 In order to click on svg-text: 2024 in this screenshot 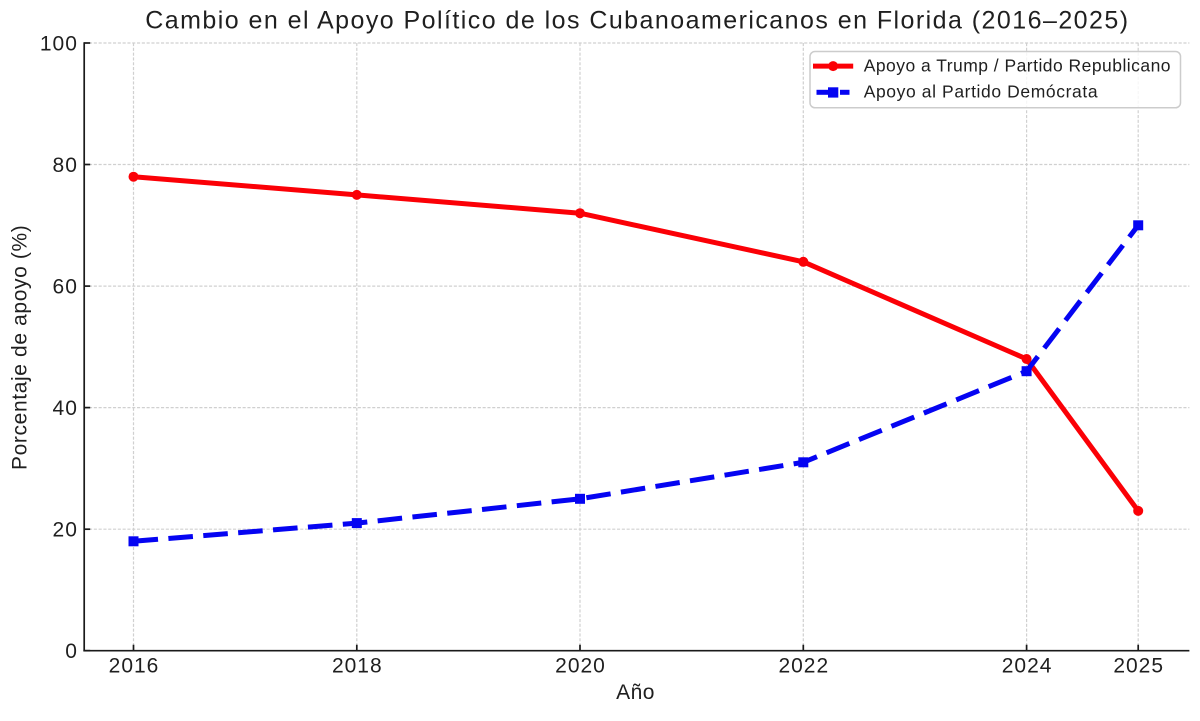, I will do `click(1027, 666)`.